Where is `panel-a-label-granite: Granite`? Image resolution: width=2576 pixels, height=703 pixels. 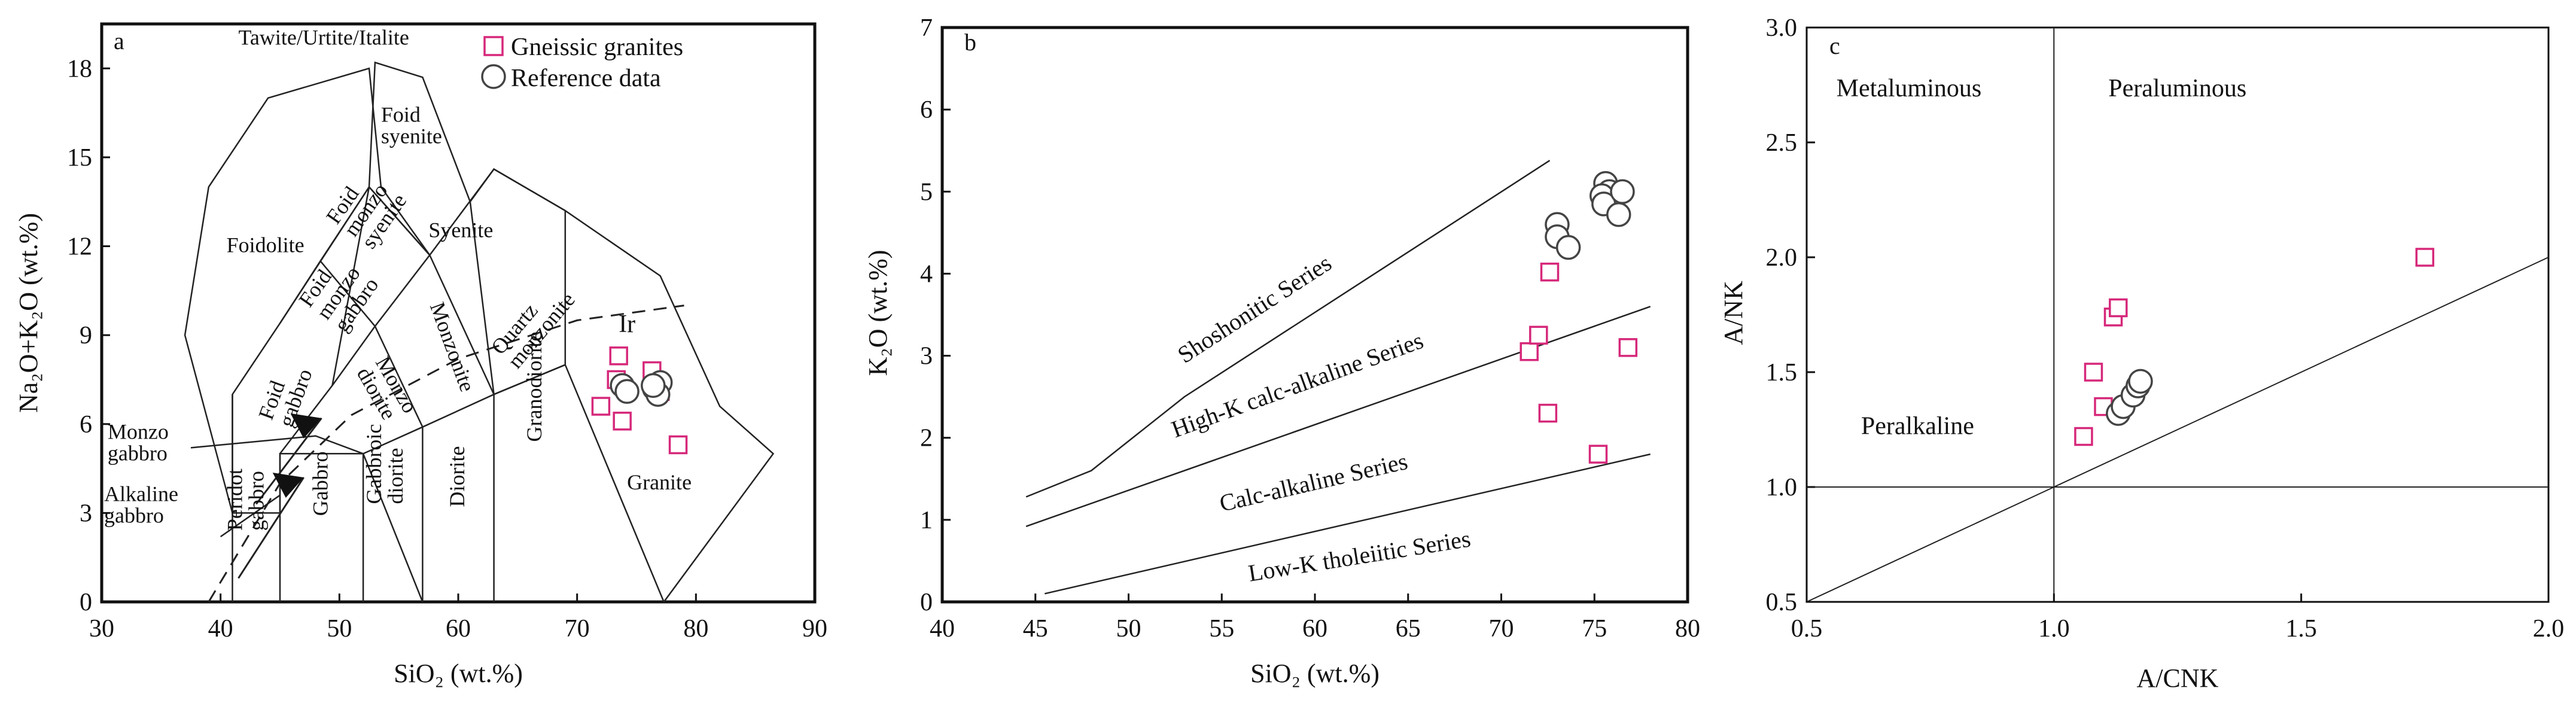 panel-a-label-granite: Granite is located at coordinates (659, 482).